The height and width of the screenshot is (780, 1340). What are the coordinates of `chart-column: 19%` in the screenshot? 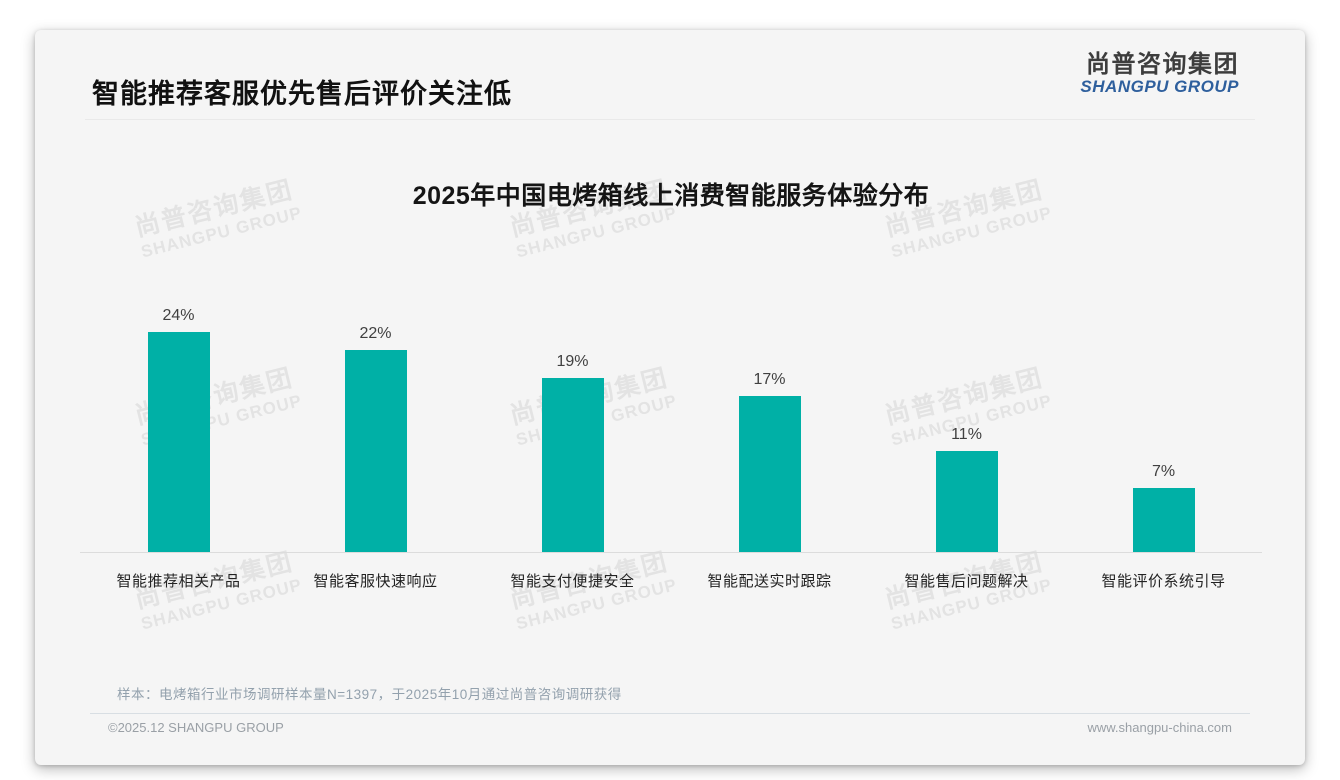 It's located at (572, 406).